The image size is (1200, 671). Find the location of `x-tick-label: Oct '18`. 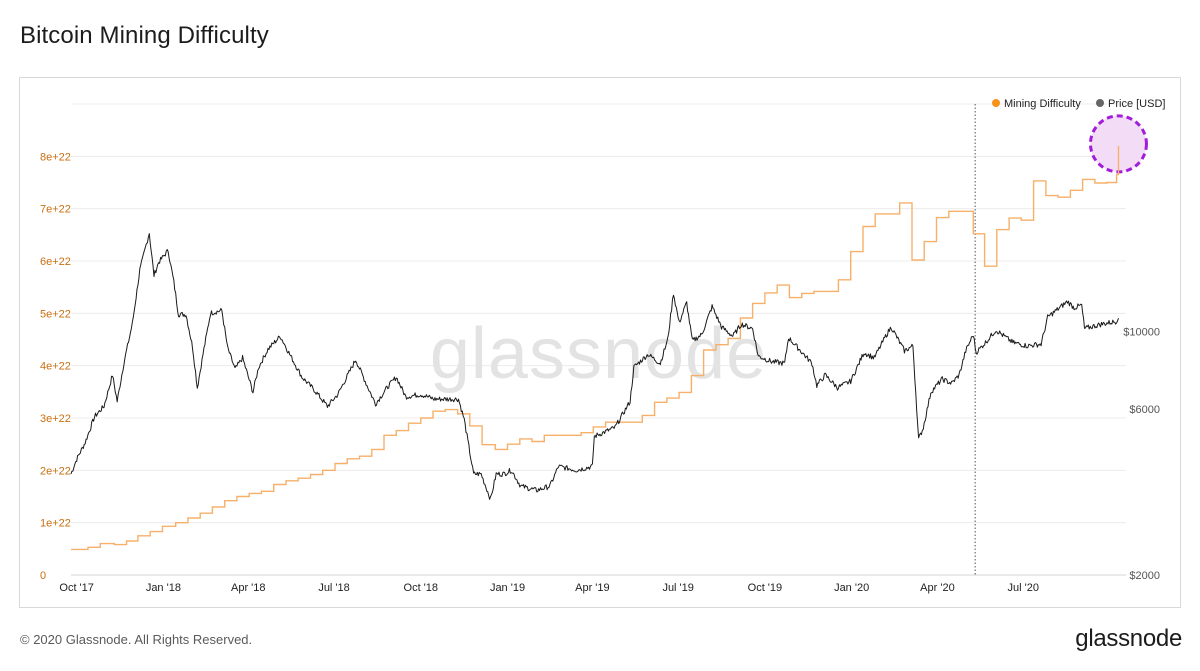

x-tick-label: Oct '18 is located at coordinates (421, 588).